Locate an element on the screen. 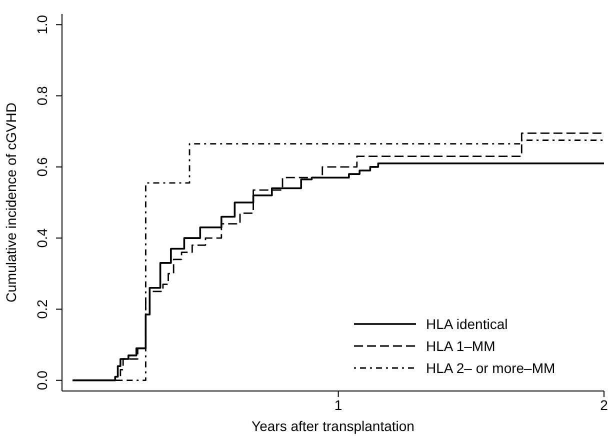  x-tick-label: 2 is located at coordinates (604, 404).